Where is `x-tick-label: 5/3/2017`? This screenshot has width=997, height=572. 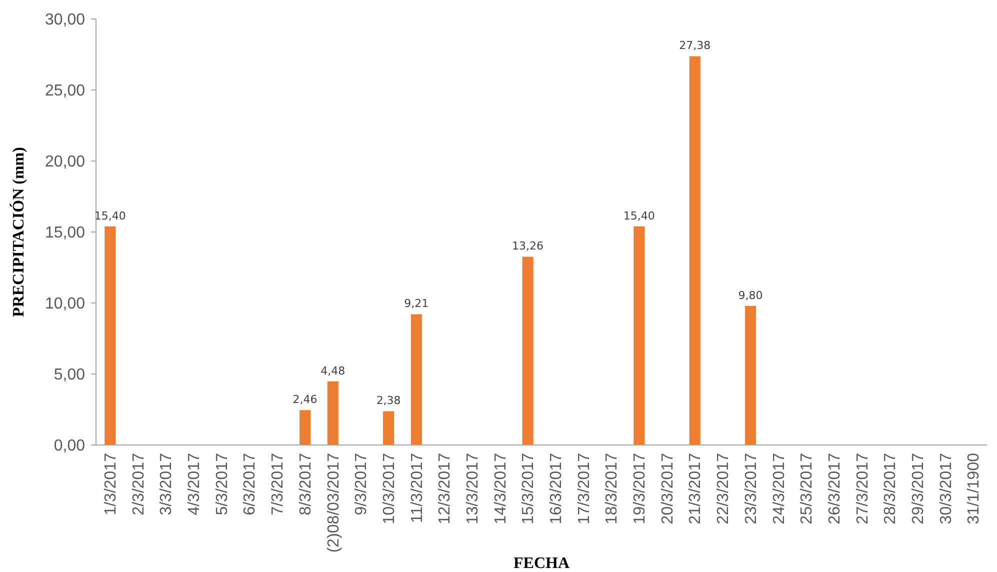
x-tick-label: 5/3/2017 is located at coordinates (222, 484).